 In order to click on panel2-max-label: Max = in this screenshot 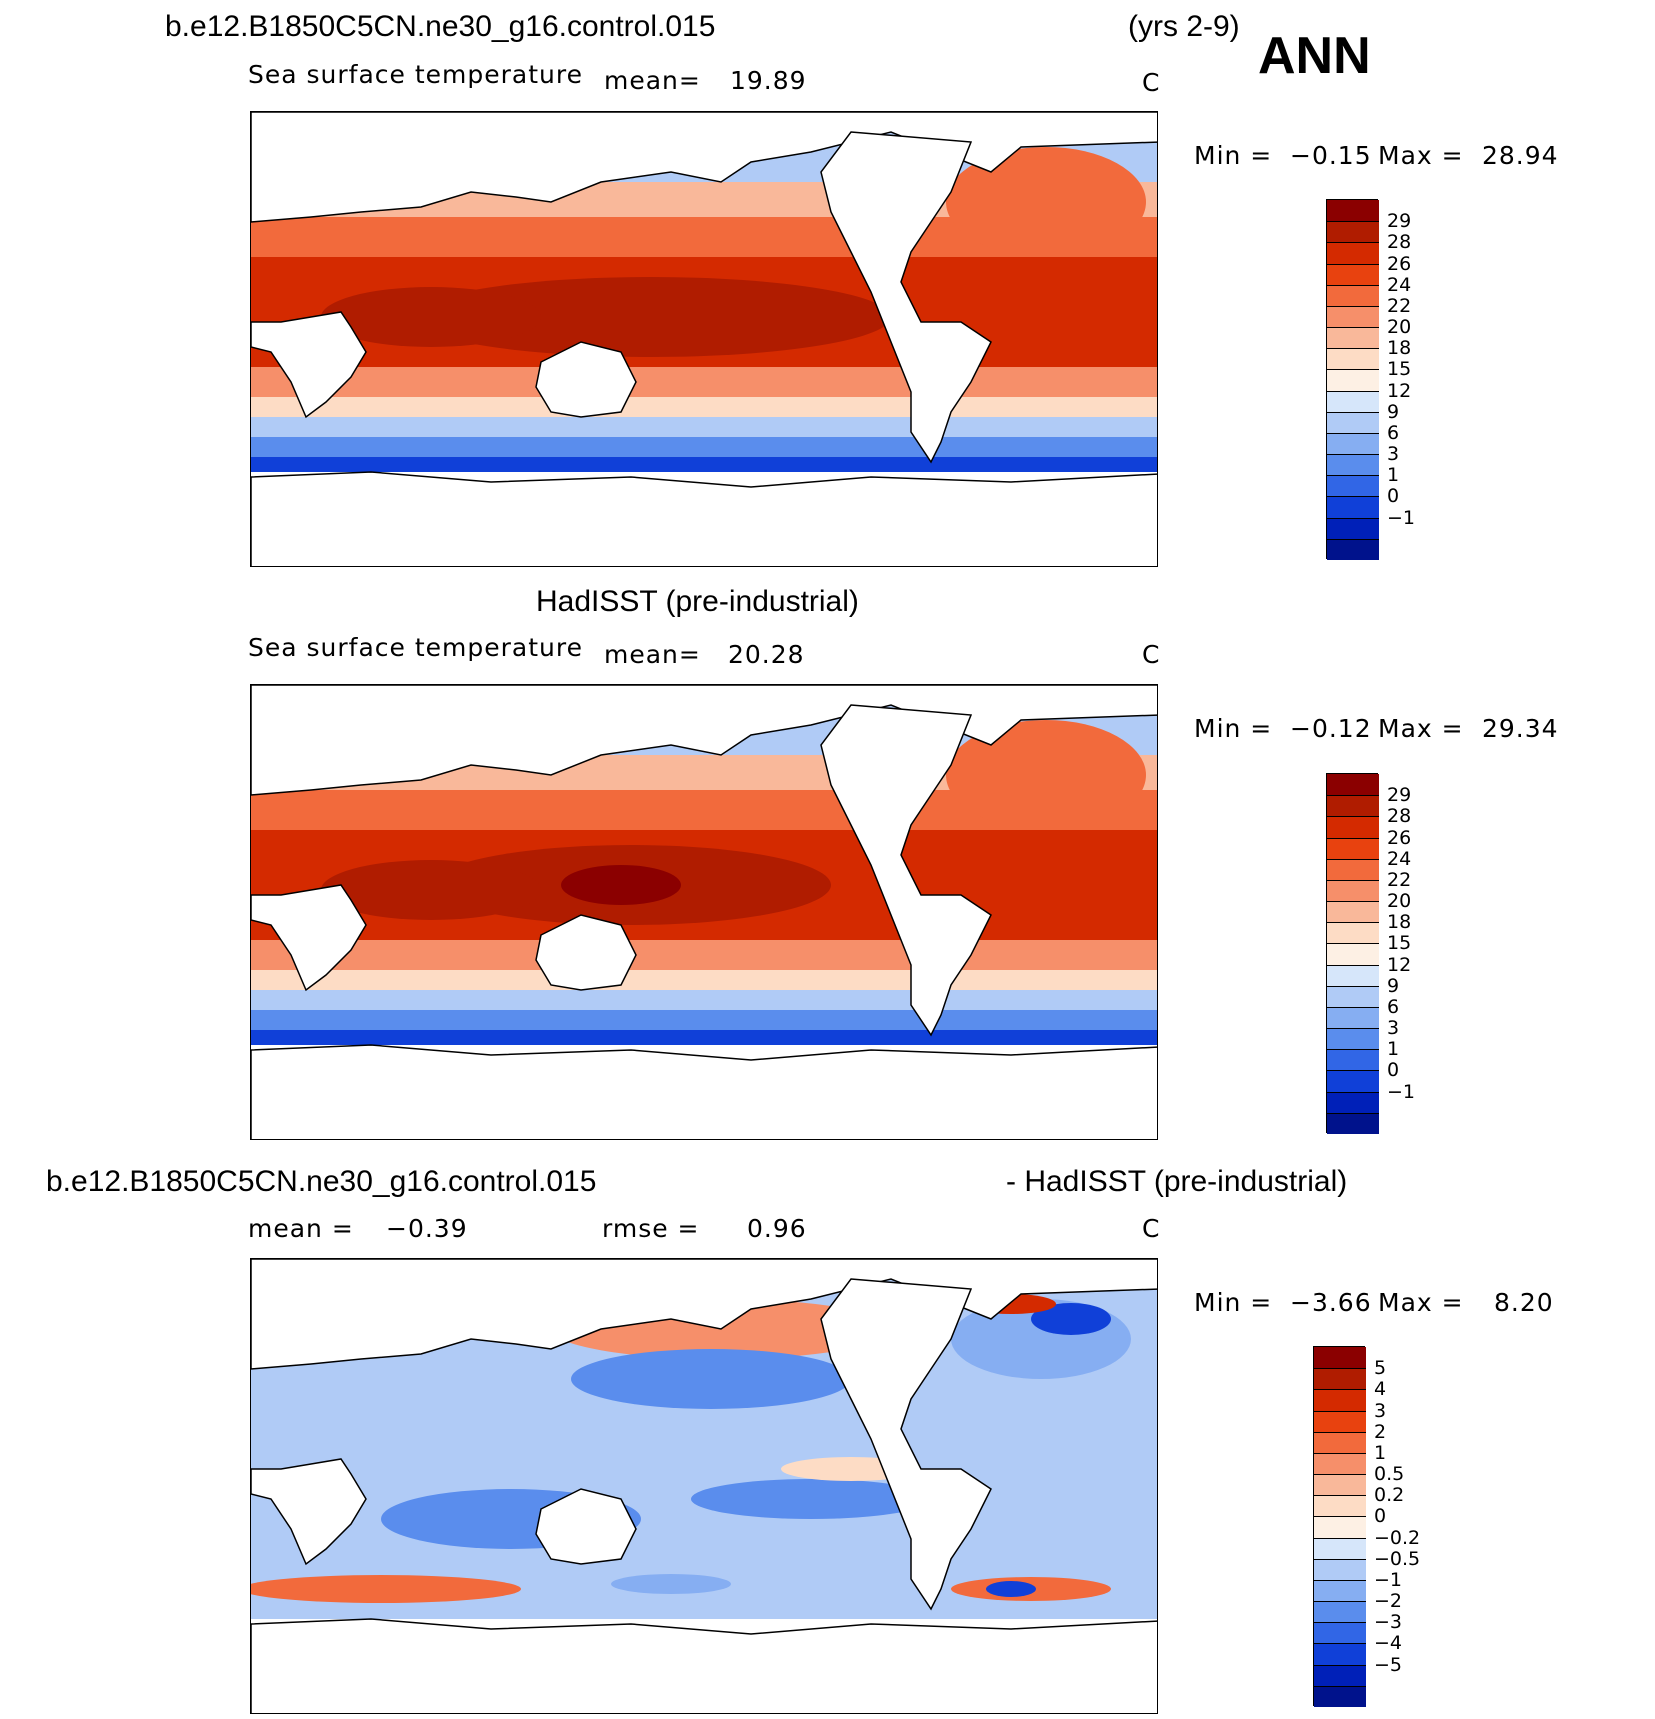, I will do `click(1421, 728)`.